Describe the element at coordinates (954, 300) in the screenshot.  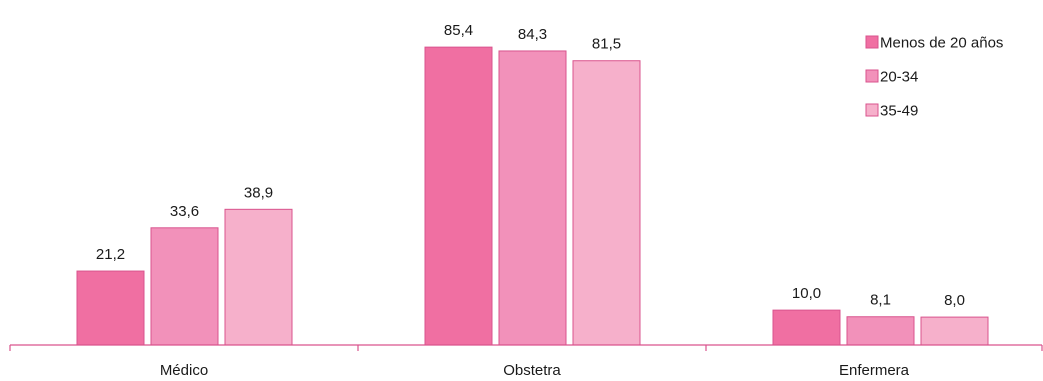
I see `data-label-enfermera-35-49: 8,0` at that location.